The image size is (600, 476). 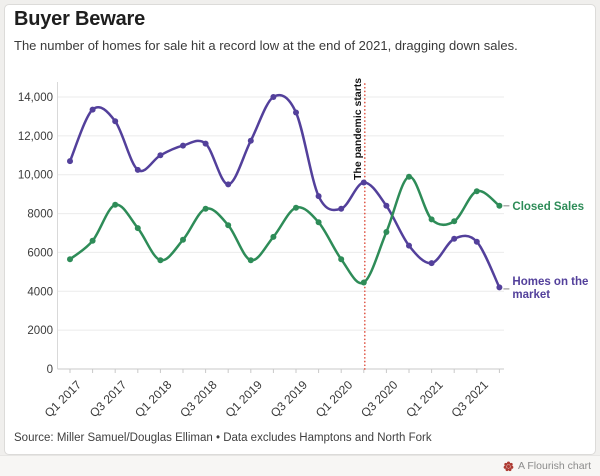 What do you see at coordinates (35, 176) in the screenshot?
I see `svg-text: 10,000` at bounding box center [35, 176].